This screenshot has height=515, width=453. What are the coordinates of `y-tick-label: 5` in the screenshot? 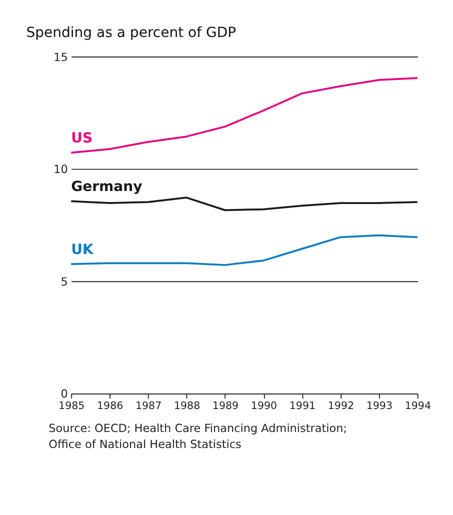 It's located at (64, 281).